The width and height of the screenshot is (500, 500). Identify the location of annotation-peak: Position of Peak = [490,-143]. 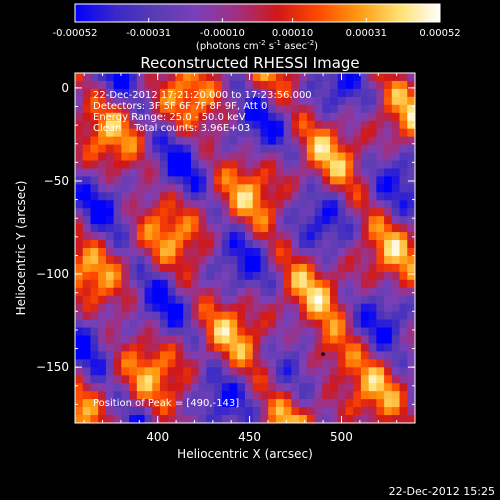
(166, 403).